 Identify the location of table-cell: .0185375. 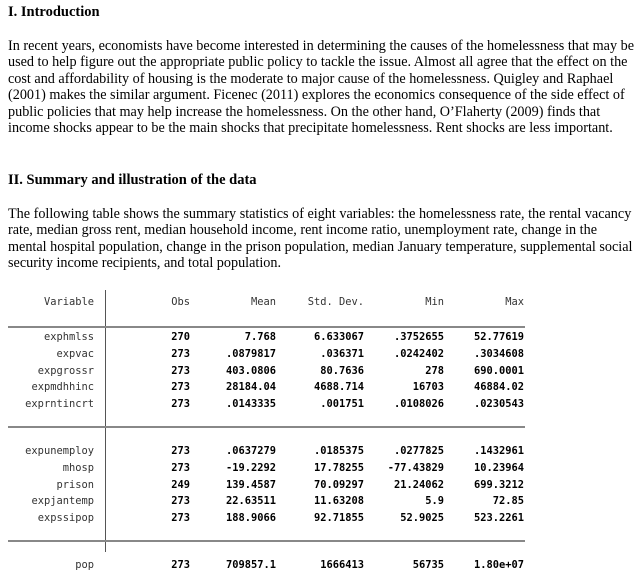
(338, 451).